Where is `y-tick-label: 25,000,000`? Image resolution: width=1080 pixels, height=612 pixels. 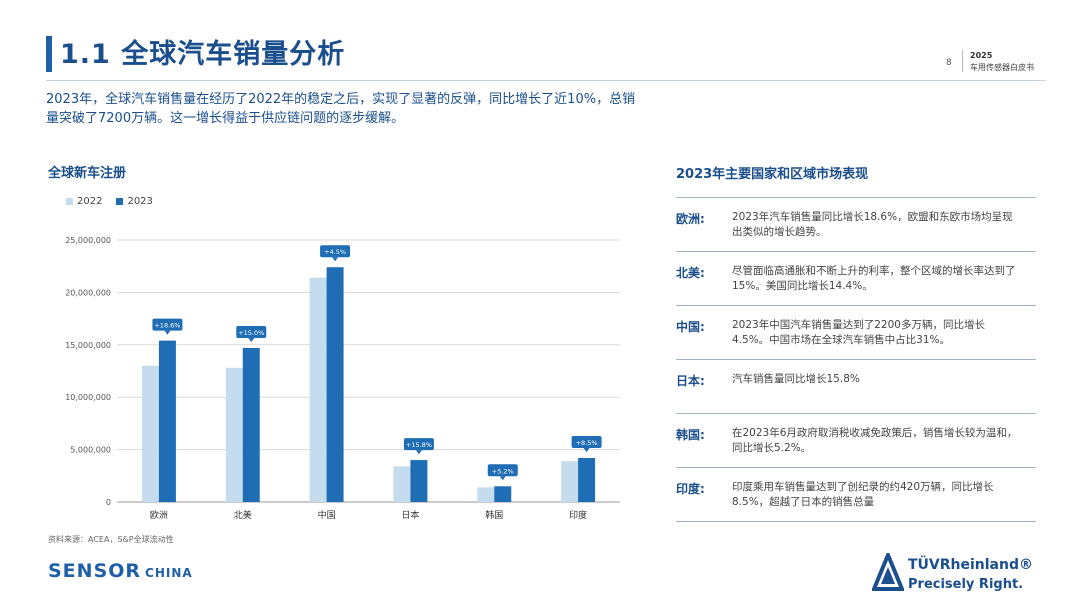
y-tick-label: 25,000,000 is located at coordinates (88, 240).